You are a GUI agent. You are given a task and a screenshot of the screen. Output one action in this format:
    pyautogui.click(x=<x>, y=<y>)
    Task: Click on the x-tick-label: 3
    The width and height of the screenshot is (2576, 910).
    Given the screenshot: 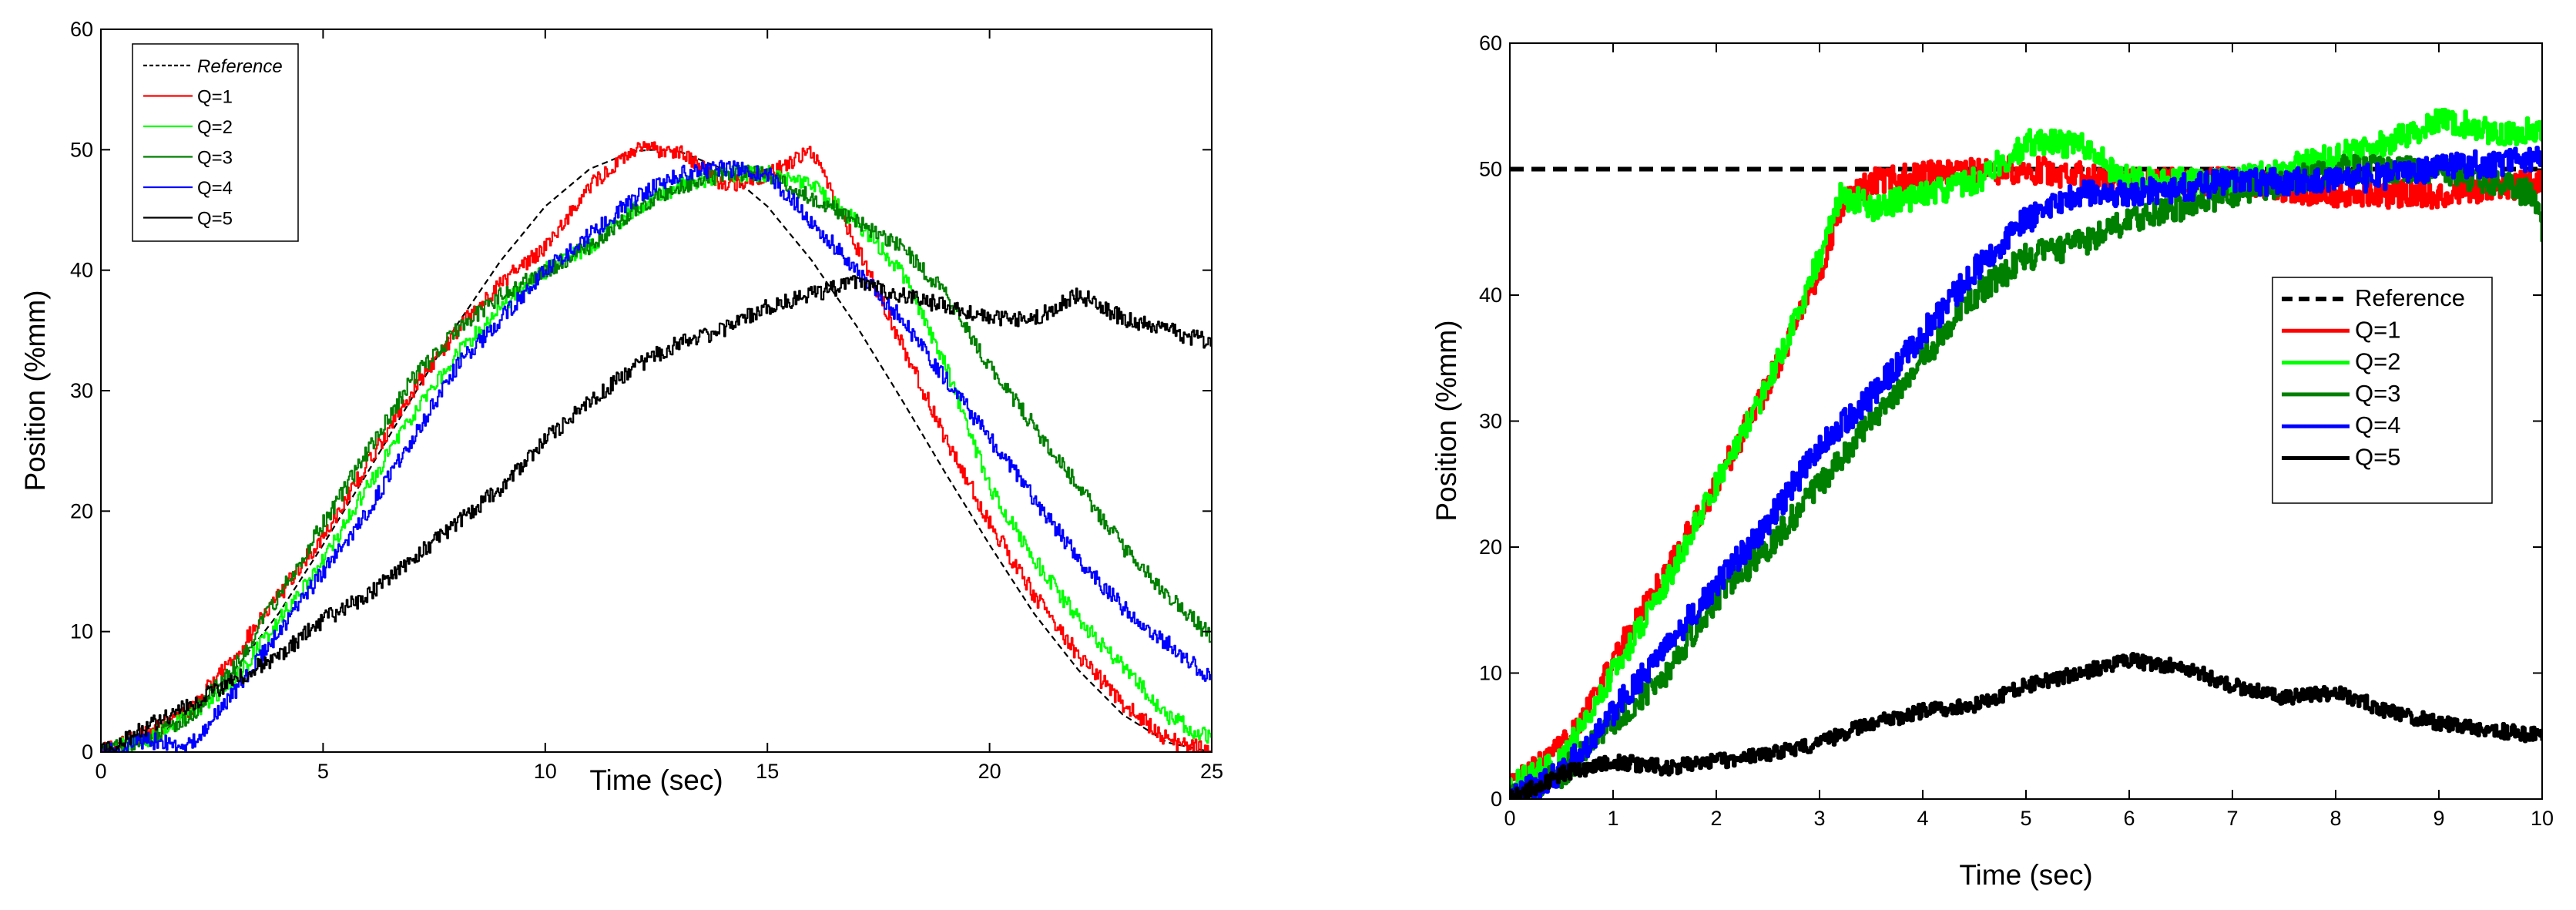 What is the action you would take?
    pyautogui.click(x=1819, y=818)
    